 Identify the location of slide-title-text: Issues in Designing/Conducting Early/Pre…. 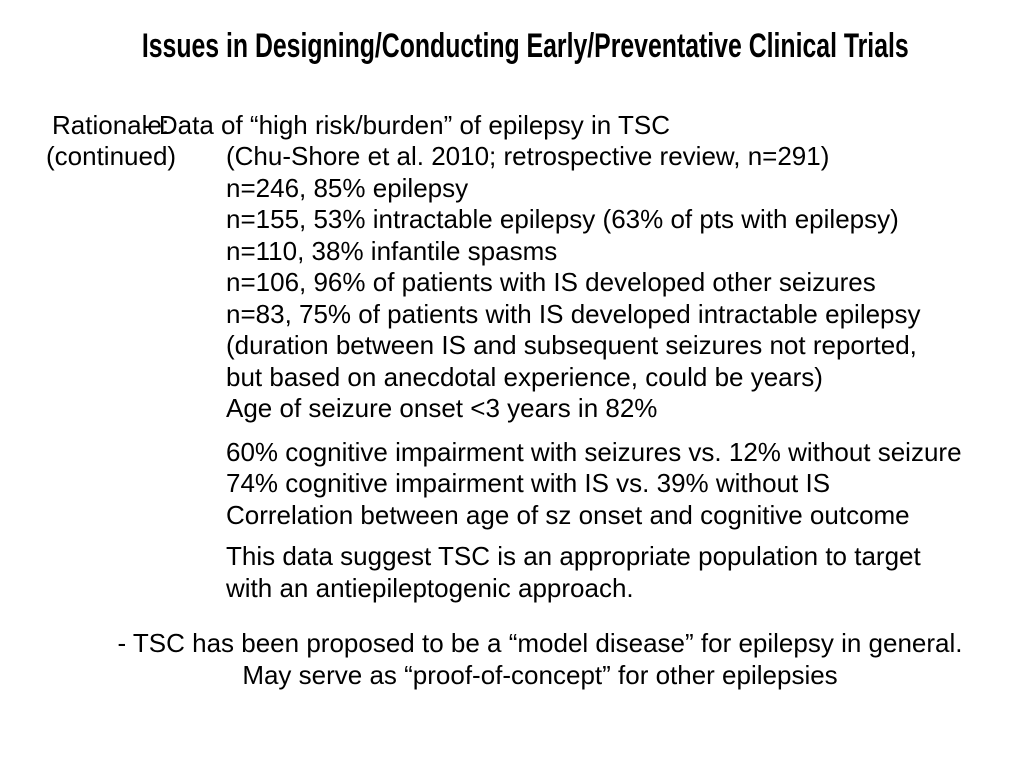
(525, 46).